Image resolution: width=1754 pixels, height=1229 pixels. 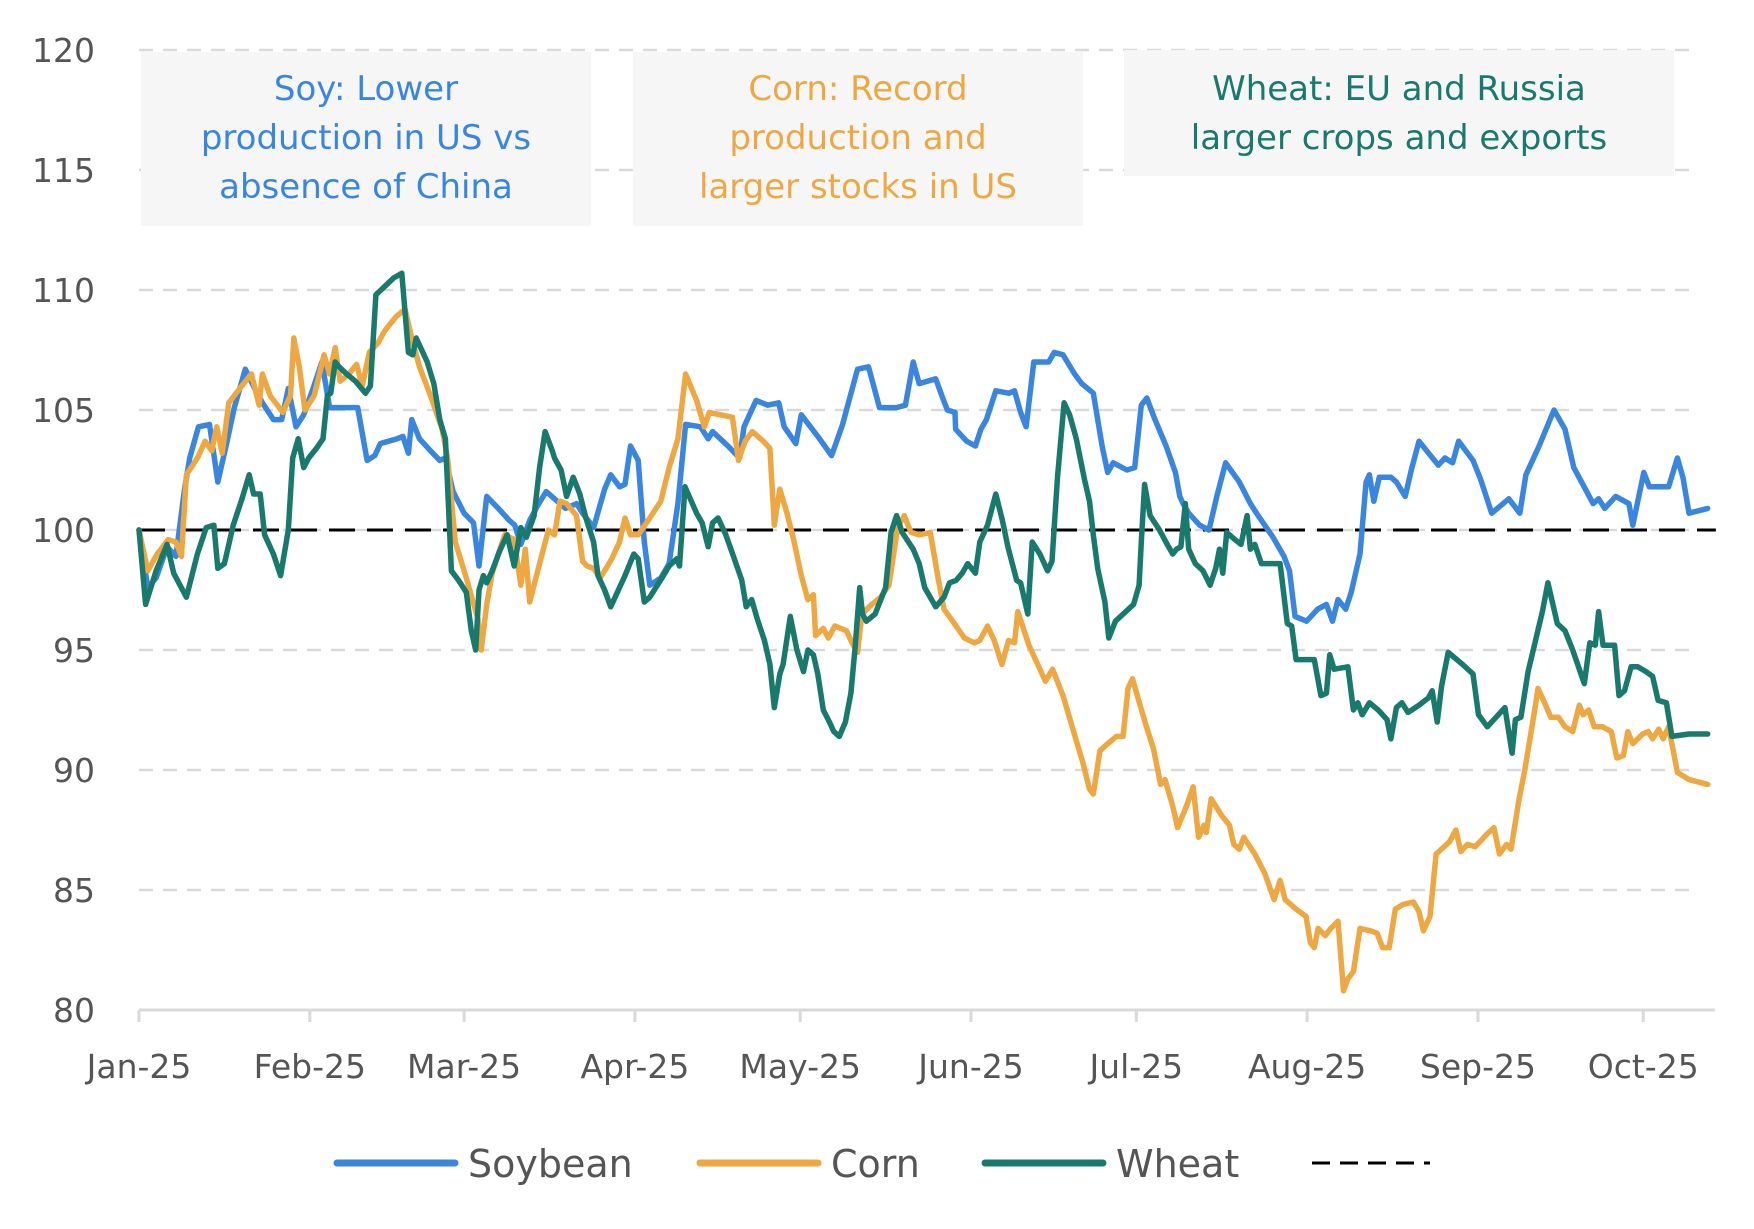 I want to click on y-tick-label: 80, so click(x=74, y=1010).